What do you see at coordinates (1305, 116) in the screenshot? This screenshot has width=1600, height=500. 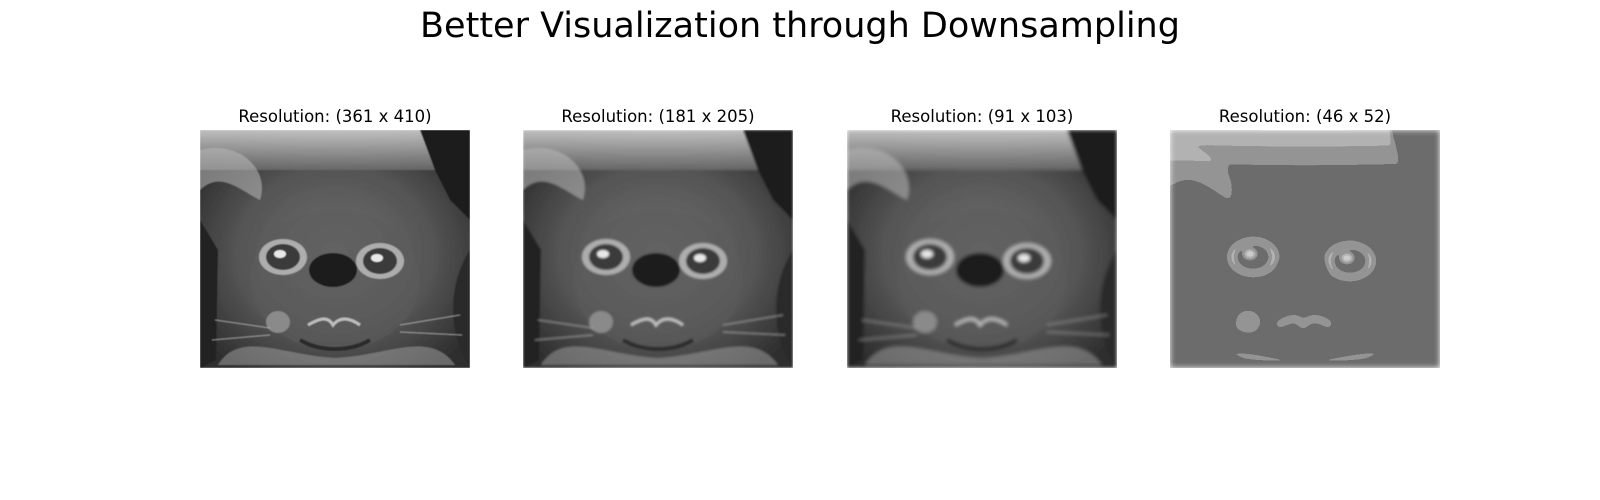 I see `panel-title: Resolution: (46 x 52)` at bounding box center [1305, 116].